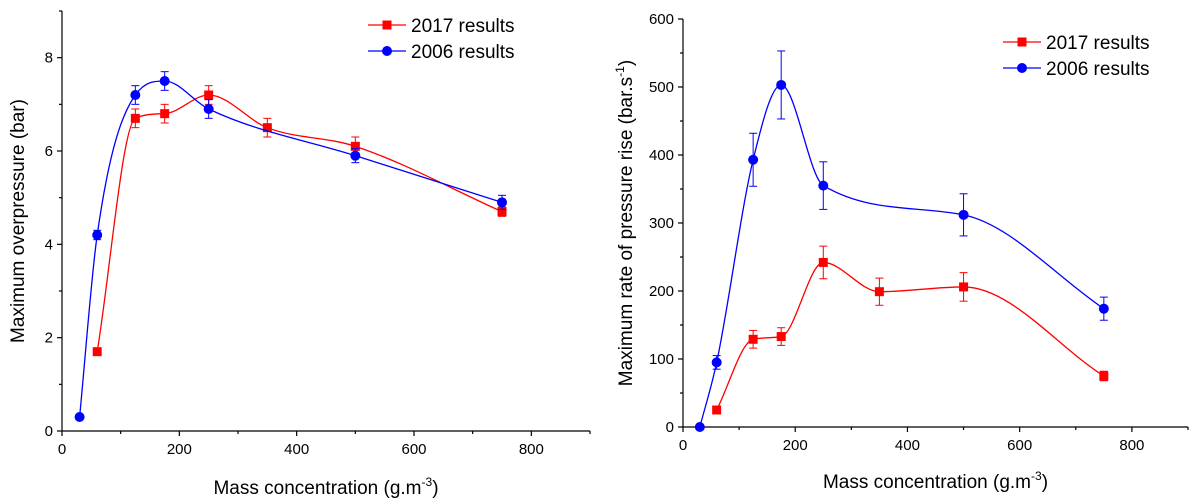 The image size is (1189, 501). I want to click on y-axis-title: Maximum rate of pressure rise (bar.s-1), so click(625, 223).